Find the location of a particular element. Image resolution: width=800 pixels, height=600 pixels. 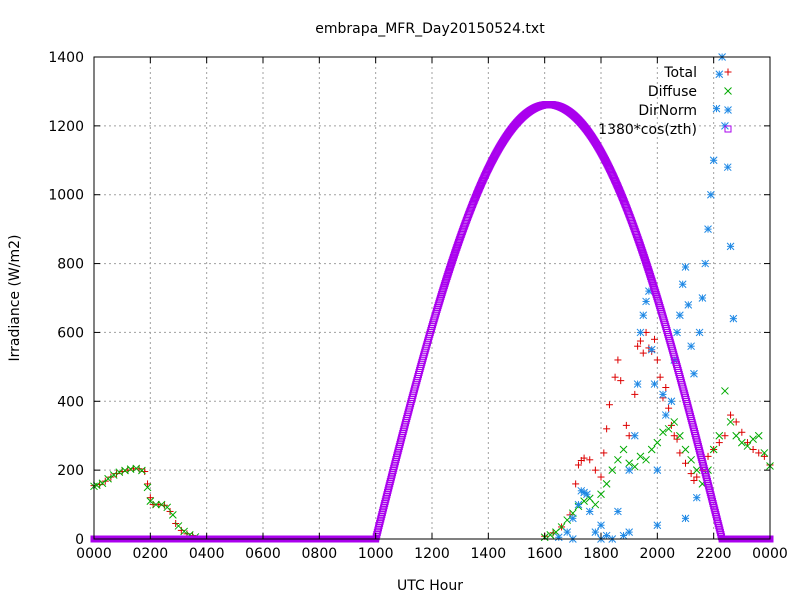

x-tick-label: 1800 is located at coordinates (601, 554).